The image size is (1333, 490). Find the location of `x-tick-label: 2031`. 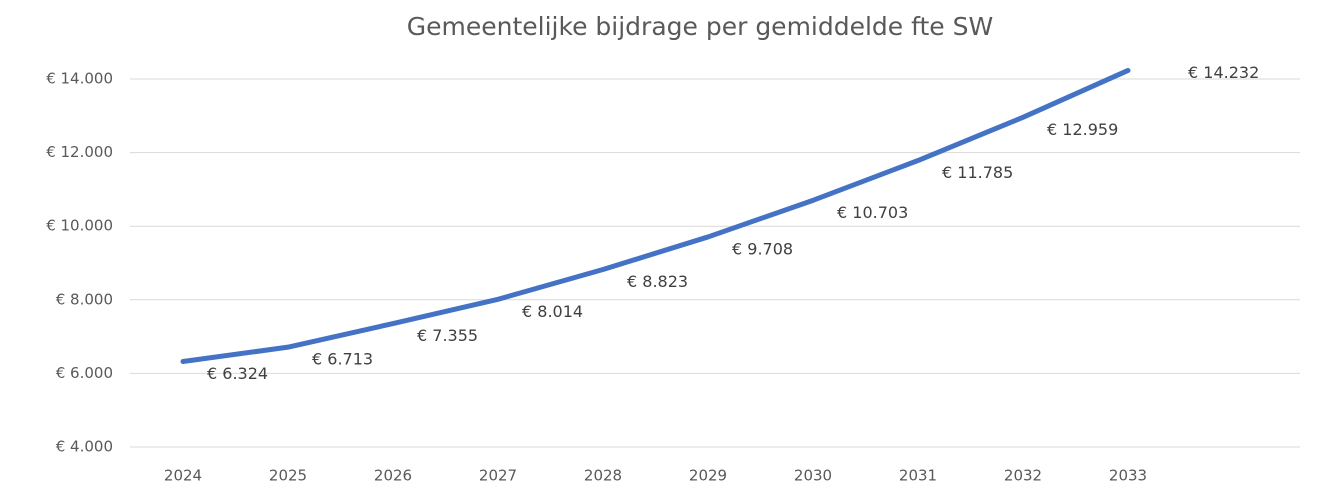

x-tick-label: 2031 is located at coordinates (918, 476).